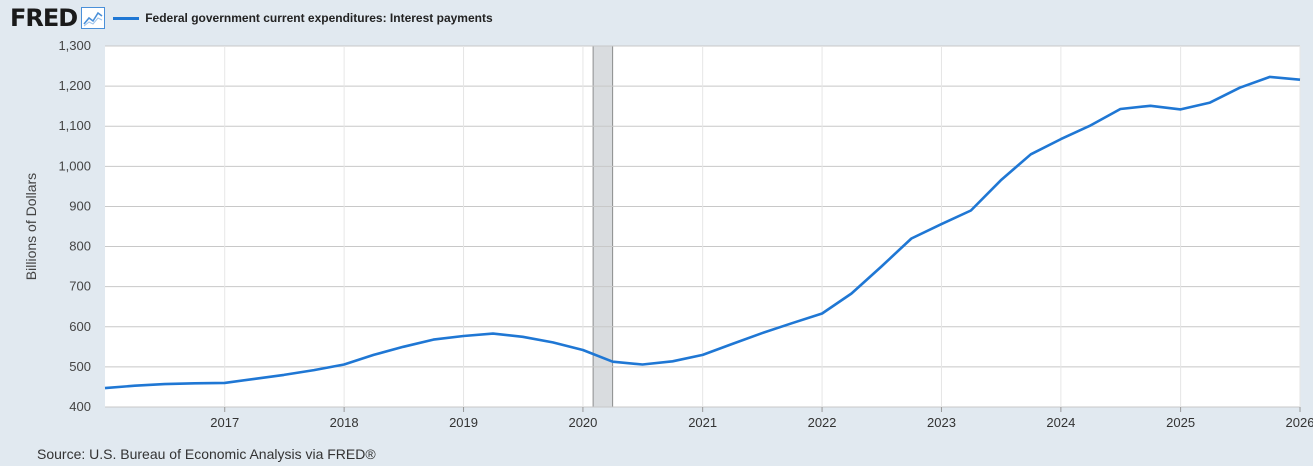  Describe the element at coordinates (463, 422) in the screenshot. I see `x-tick-label: 2019` at that location.